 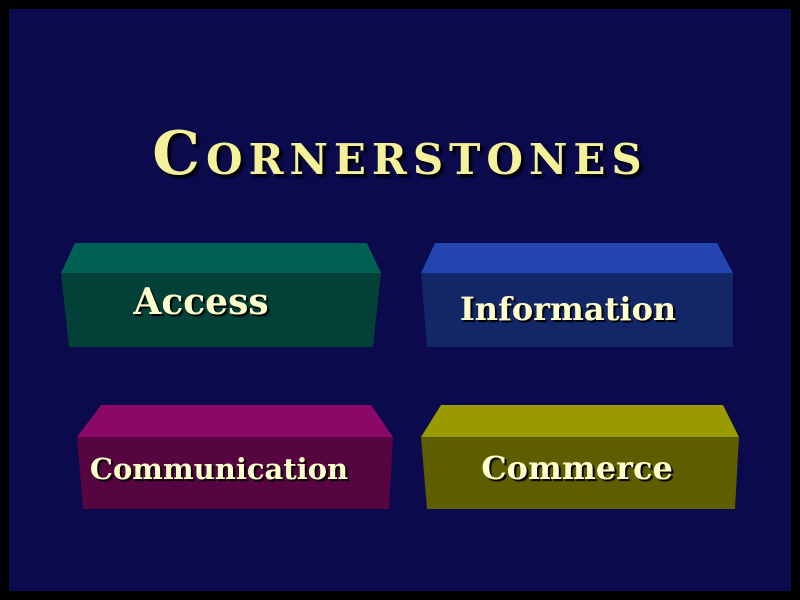 I want to click on communication-block: Communication, so click(x=230, y=453).